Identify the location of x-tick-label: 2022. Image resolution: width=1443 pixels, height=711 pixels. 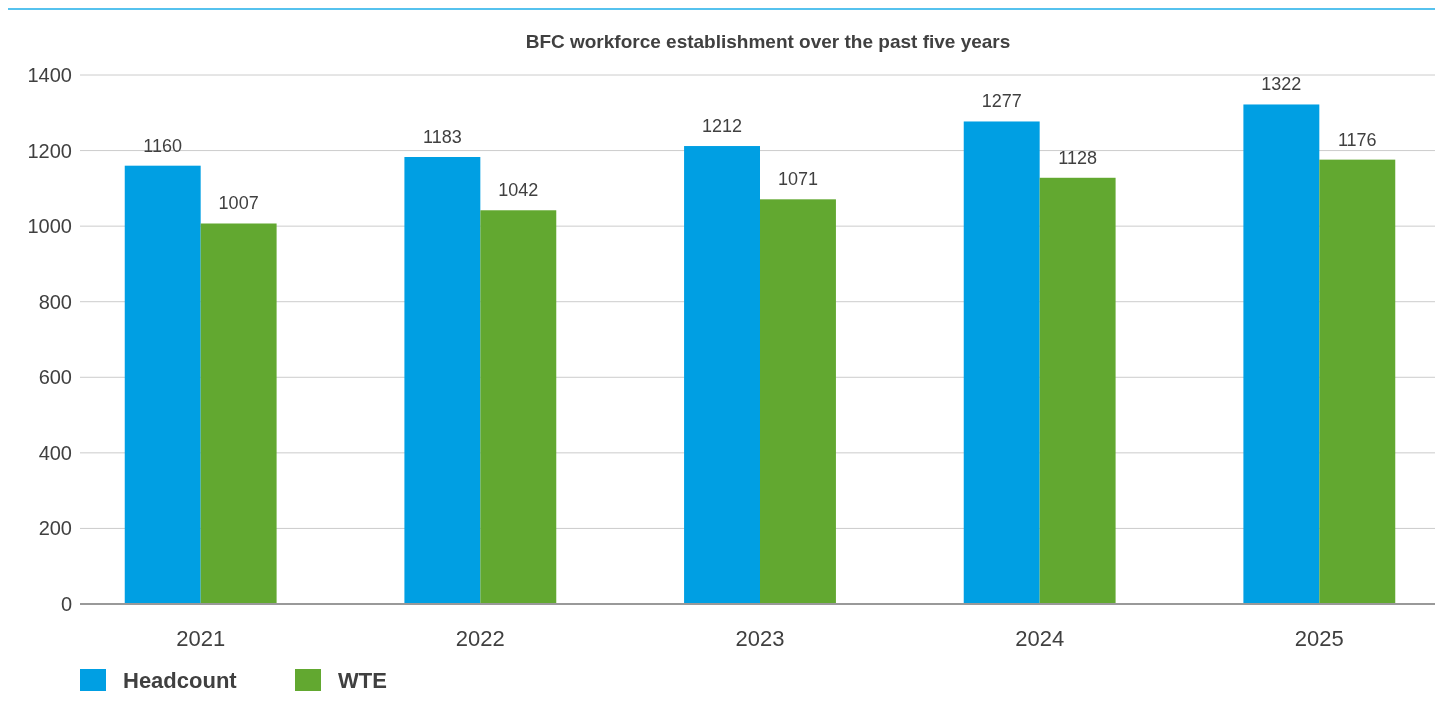
(480, 638).